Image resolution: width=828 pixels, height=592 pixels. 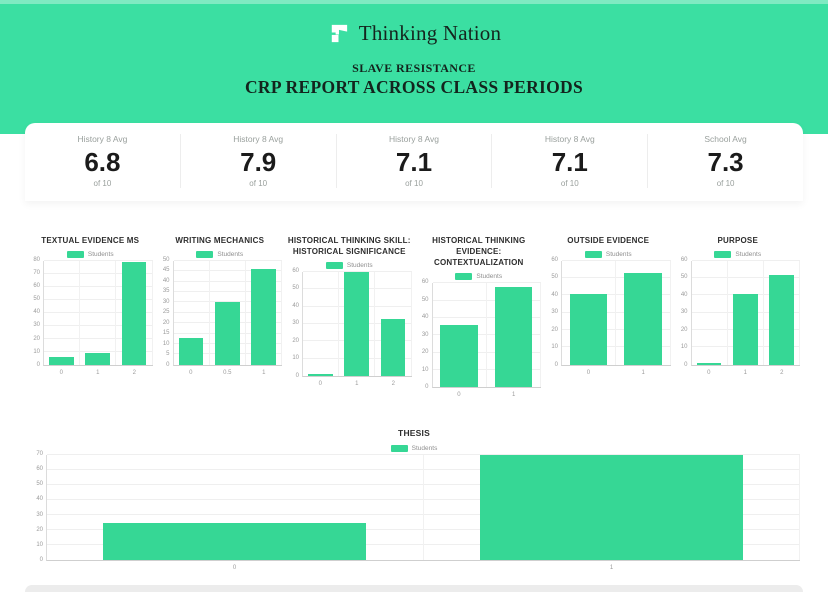 What do you see at coordinates (414, 23) in the screenshot?
I see `logo: Thinking Nation` at bounding box center [414, 23].